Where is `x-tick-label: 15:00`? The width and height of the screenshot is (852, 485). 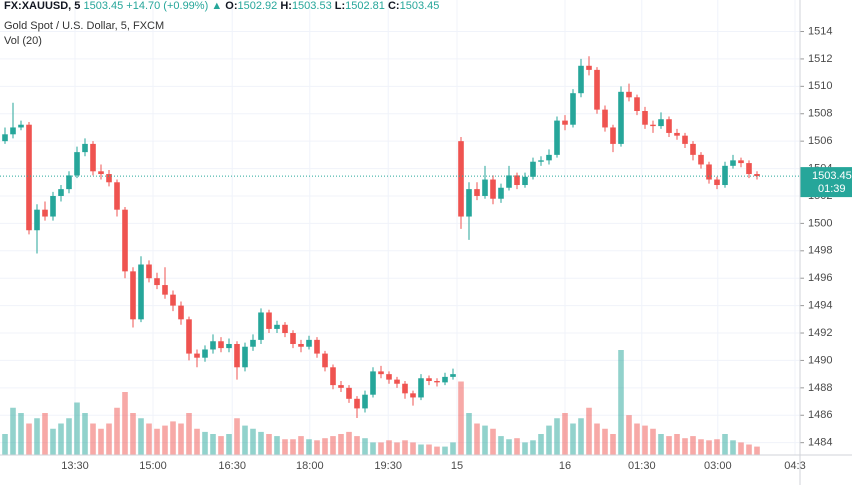
x-tick-label: 15:00 is located at coordinates (153, 466).